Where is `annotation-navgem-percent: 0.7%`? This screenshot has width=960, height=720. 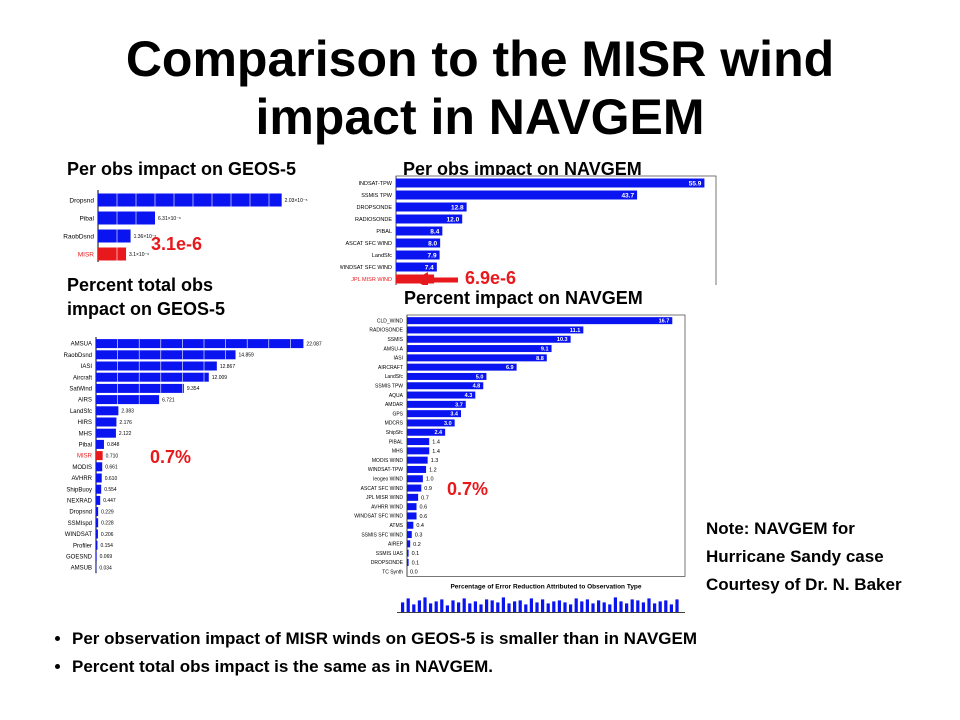
annotation-navgem-percent: 0.7% is located at coordinates (468, 489).